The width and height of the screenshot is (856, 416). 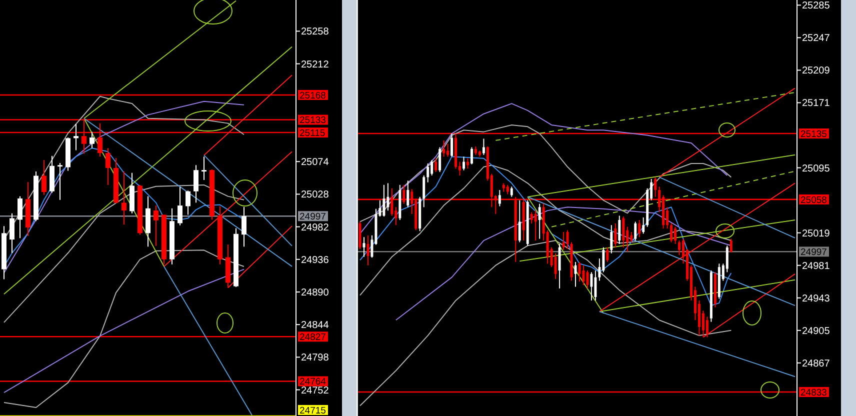 I want to click on ref-line-label: 25115, so click(x=313, y=133).